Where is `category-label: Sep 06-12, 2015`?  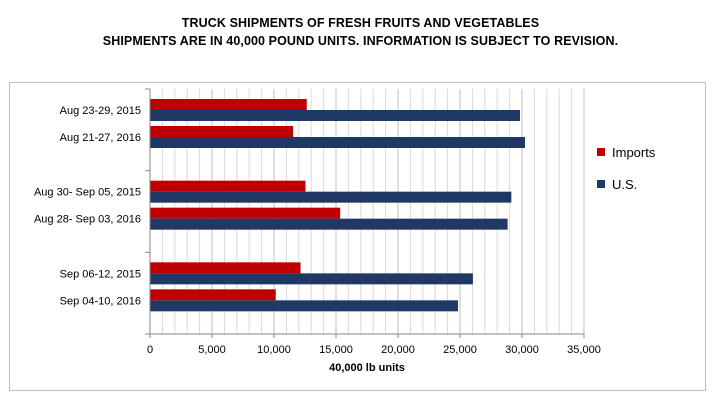
category-label: Sep 06-12, 2015 is located at coordinates (100, 274).